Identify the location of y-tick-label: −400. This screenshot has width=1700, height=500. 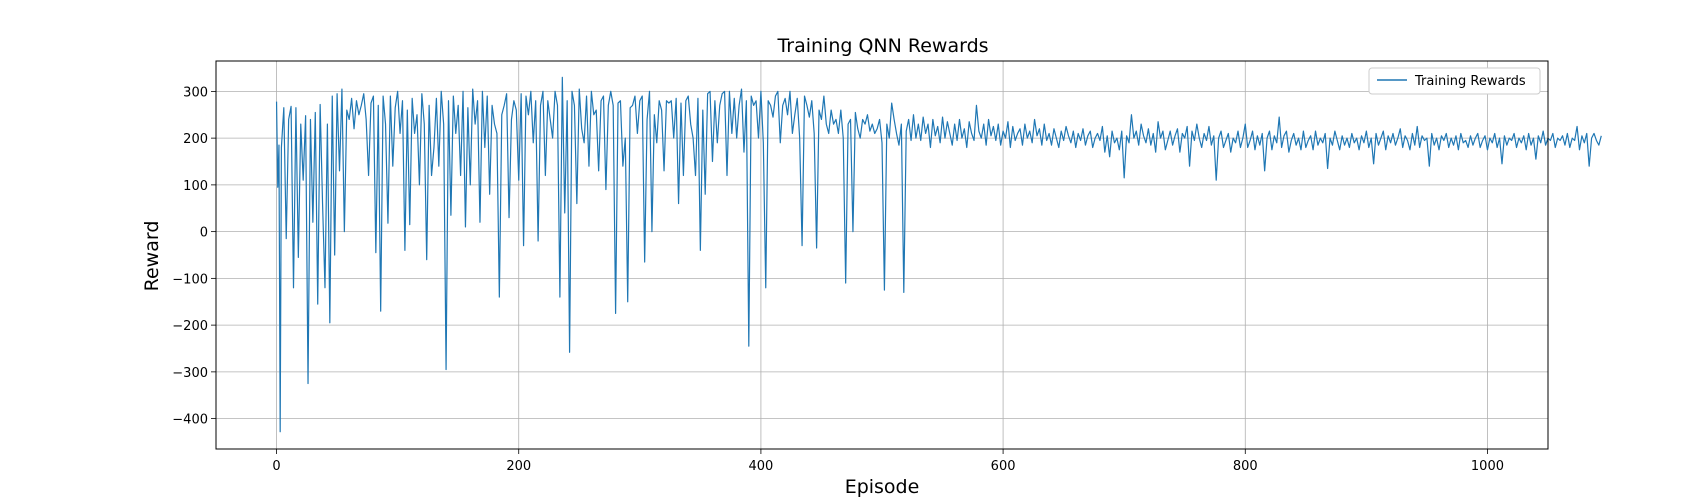
(190, 420).